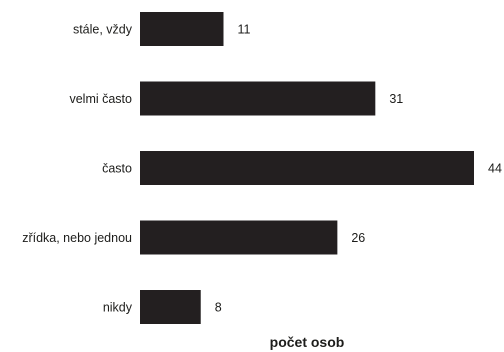 This screenshot has height=352, width=504. I want to click on category-label-3: zřídka, nebo jednou, so click(77, 238).